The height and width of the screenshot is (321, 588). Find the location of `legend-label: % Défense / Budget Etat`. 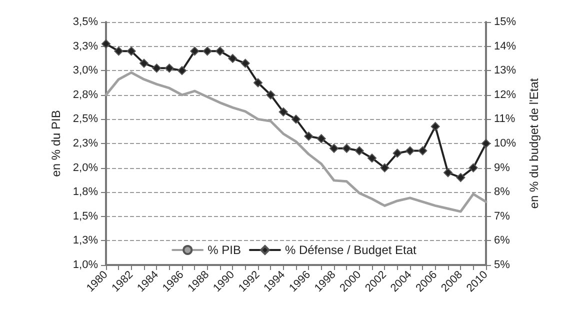

legend-label: % Défense / Budget Etat is located at coordinates (351, 250).